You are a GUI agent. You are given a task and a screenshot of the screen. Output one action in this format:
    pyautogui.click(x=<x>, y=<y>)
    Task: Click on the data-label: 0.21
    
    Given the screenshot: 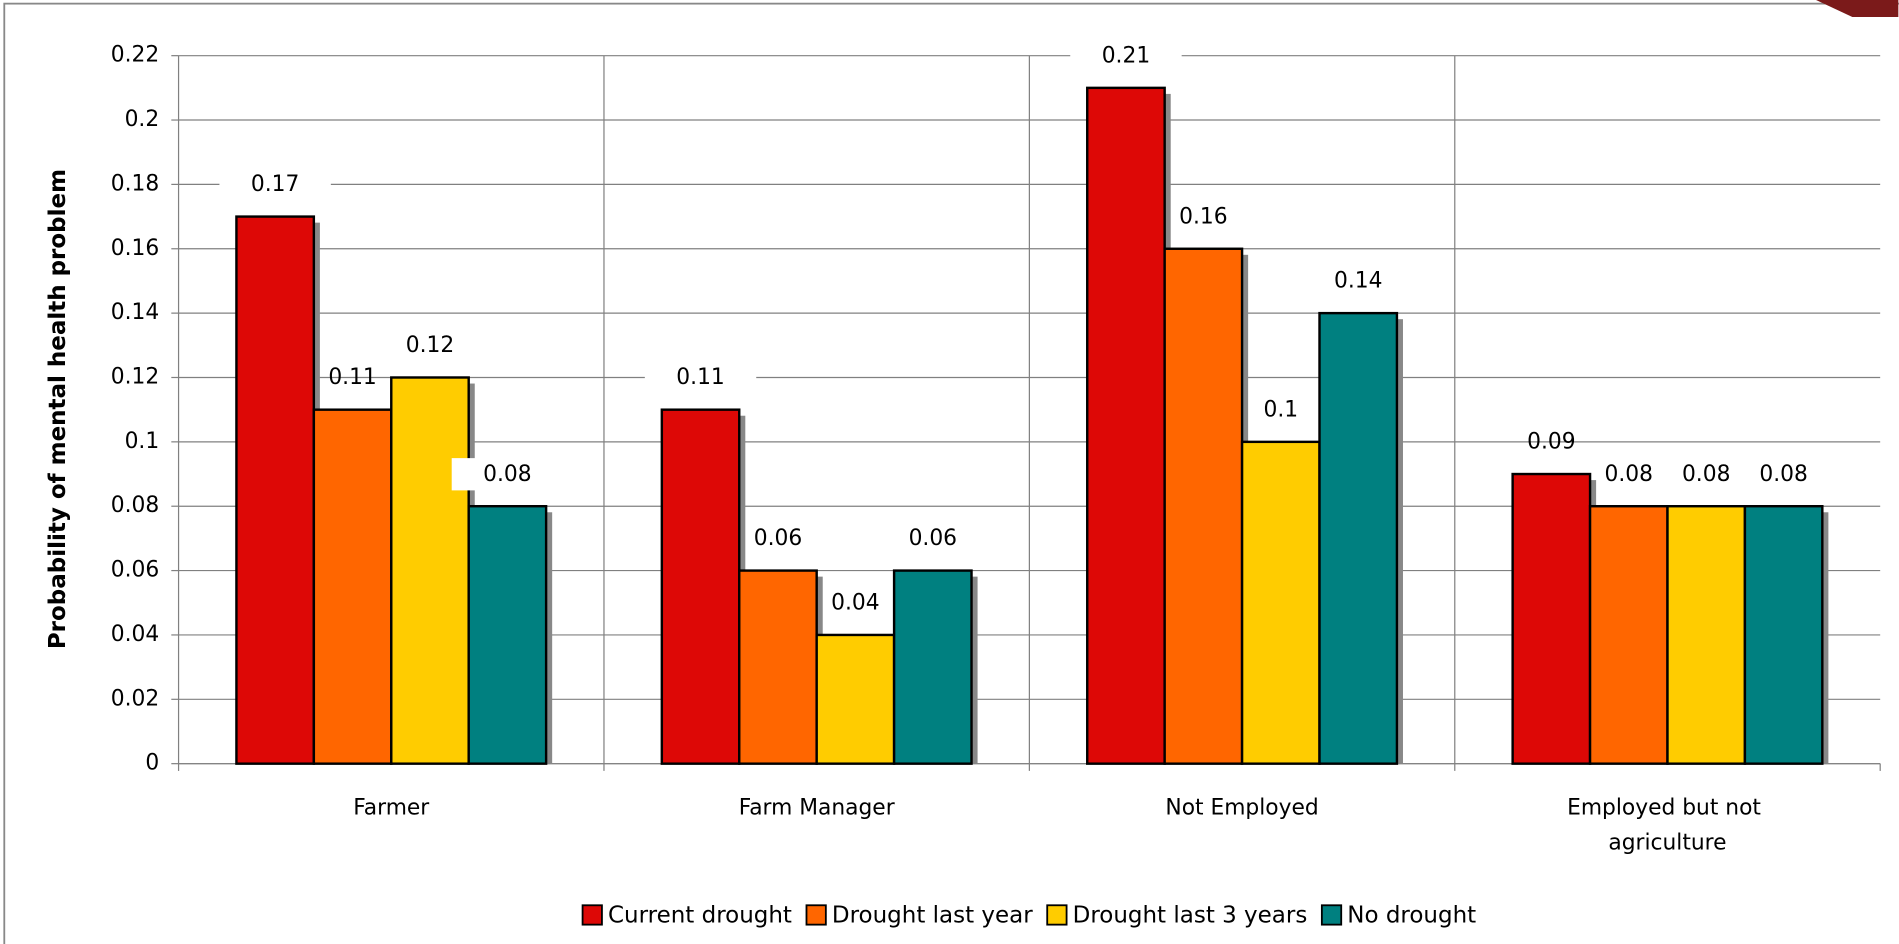 What is the action you would take?
    pyautogui.click(x=1126, y=55)
    